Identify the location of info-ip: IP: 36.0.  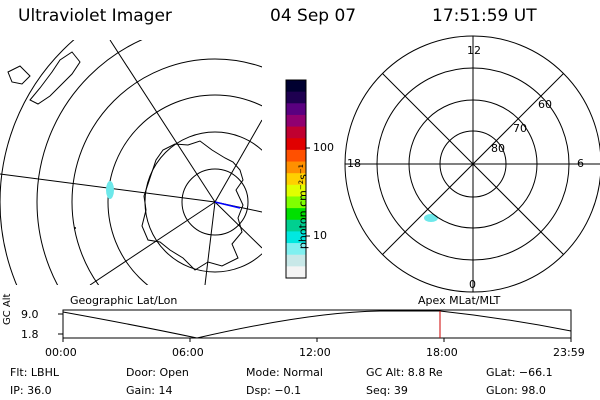
(31, 390).